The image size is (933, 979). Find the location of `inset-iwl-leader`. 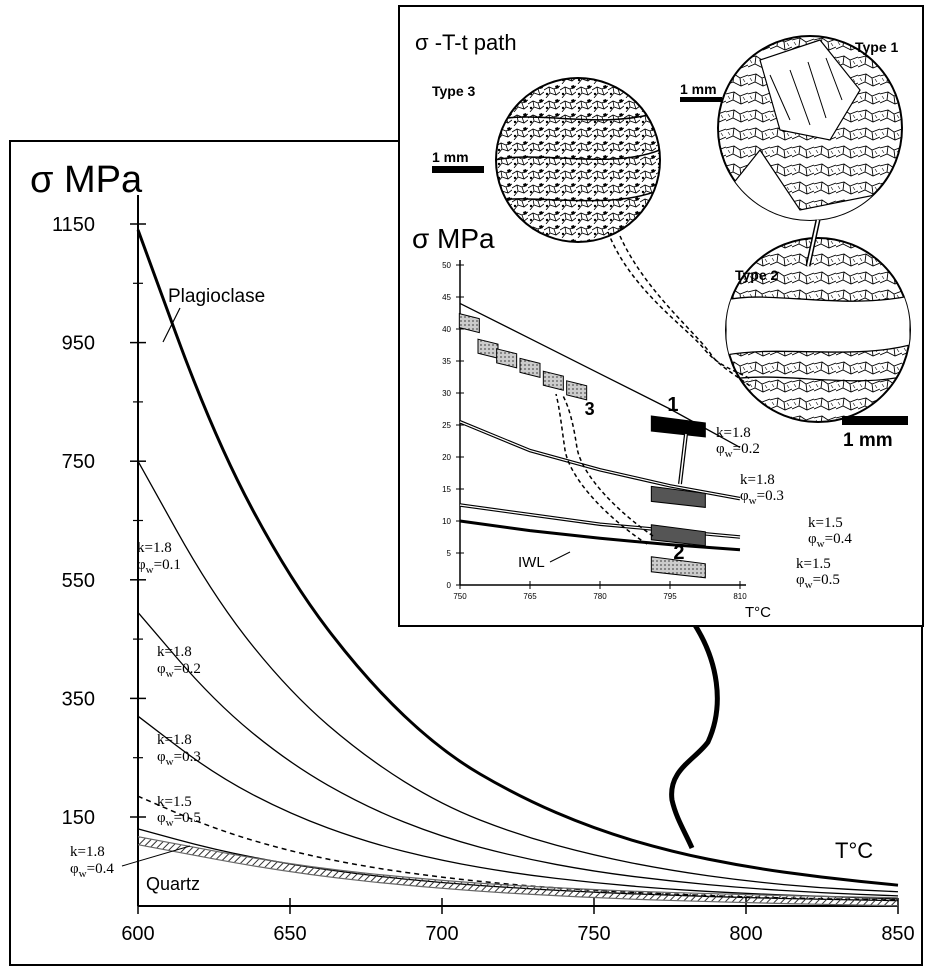

inset-iwl-leader is located at coordinates (560, 557).